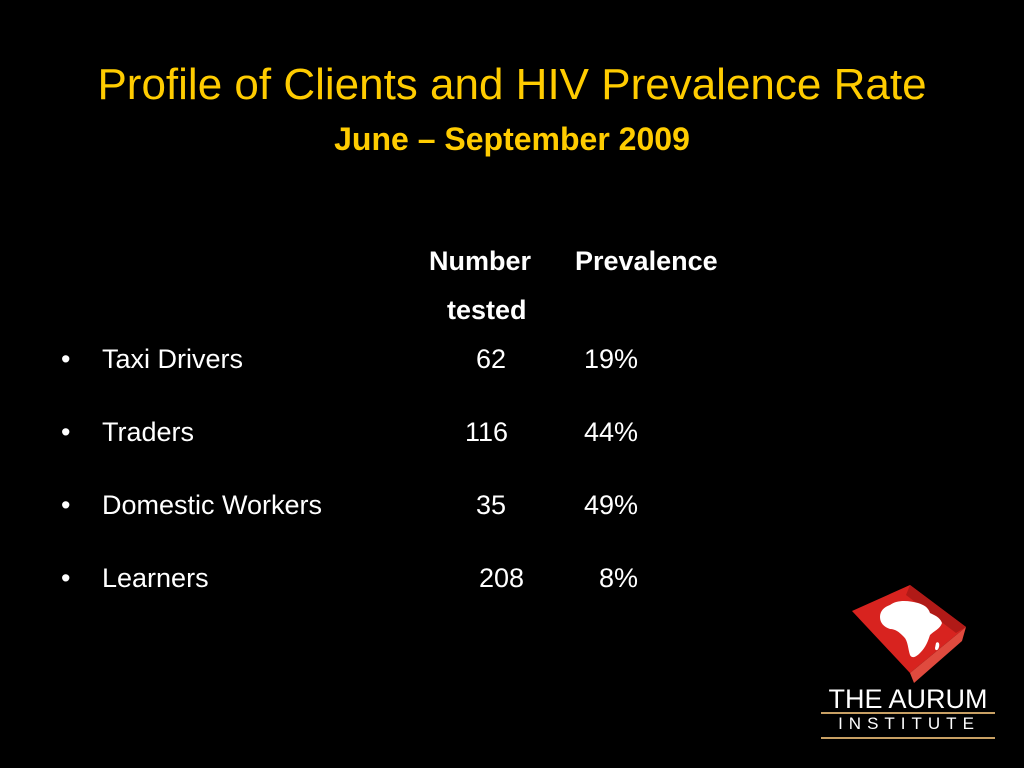  I want to click on header-tested: tested, so click(487, 310).